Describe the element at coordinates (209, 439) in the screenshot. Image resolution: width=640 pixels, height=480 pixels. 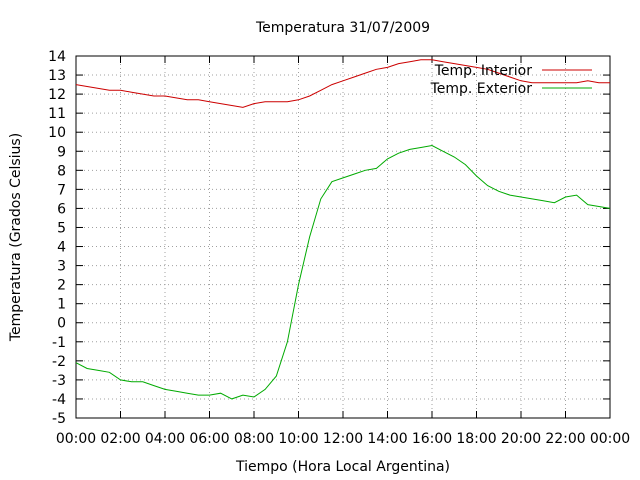
I see `x-tick-label: 06:00` at that location.